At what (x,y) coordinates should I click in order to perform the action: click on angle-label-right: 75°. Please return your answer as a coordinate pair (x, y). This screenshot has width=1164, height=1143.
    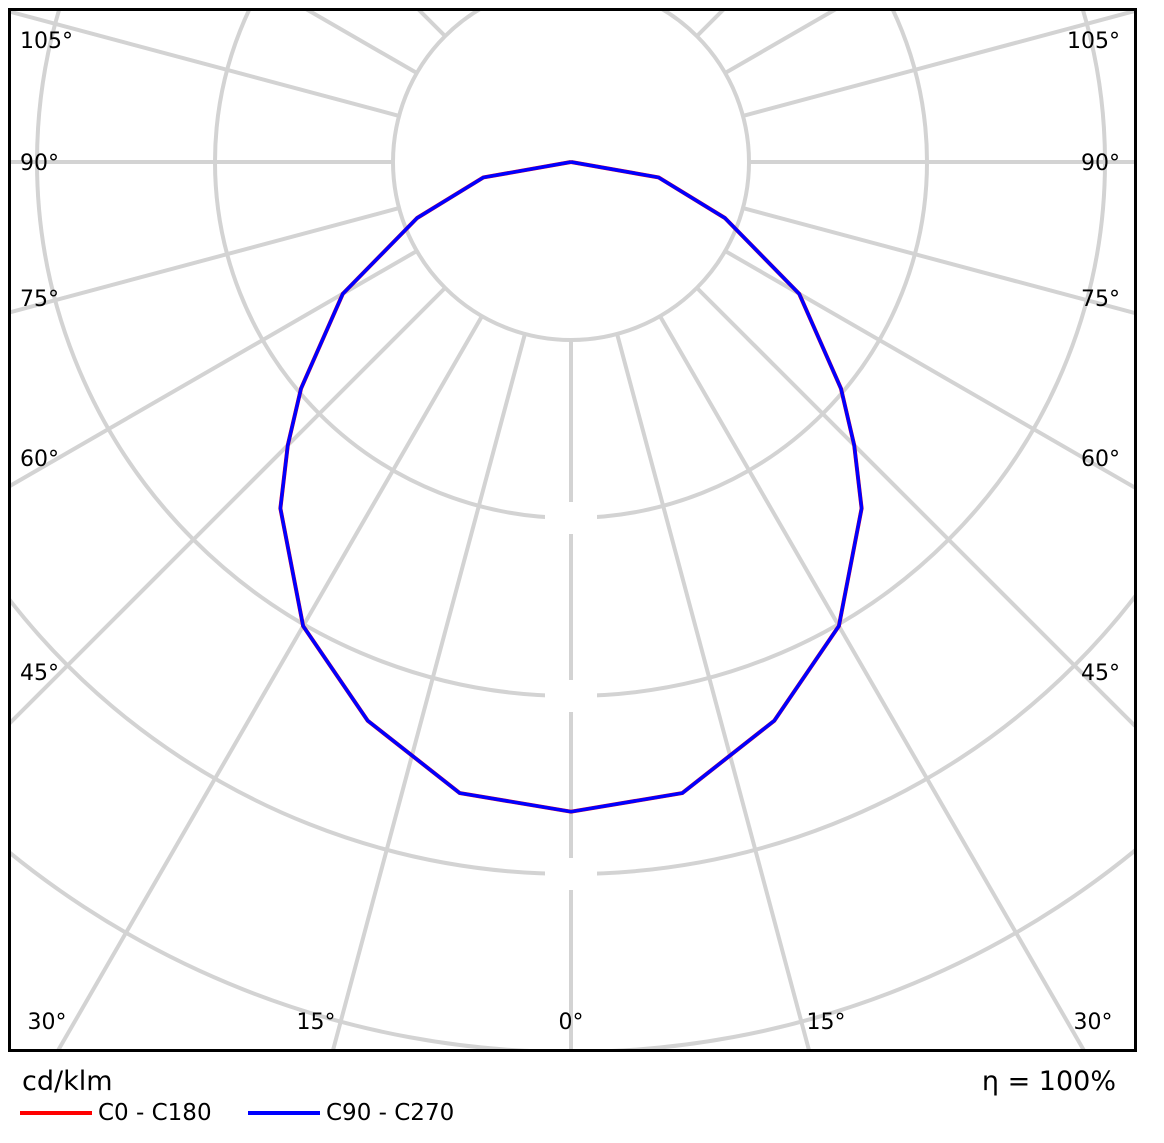
    Looking at the image, I should click on (1100, 299).